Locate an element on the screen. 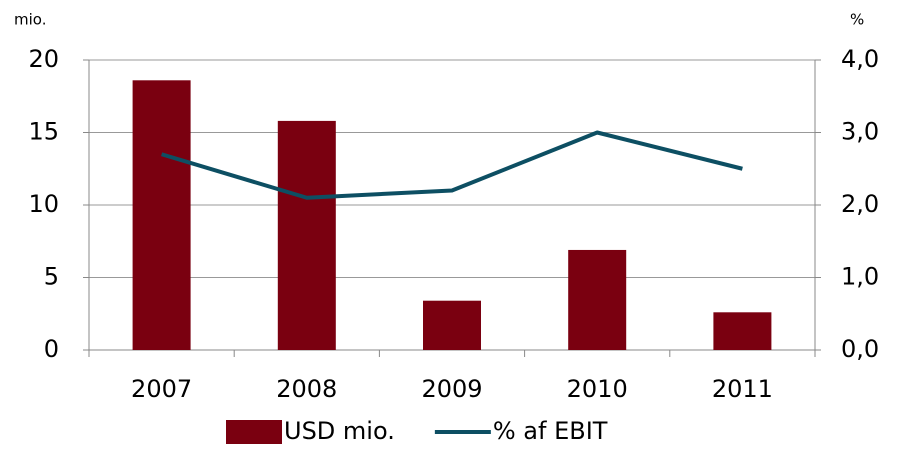  y2-tick-label: 0,0 is located at coordinates (860, 349).